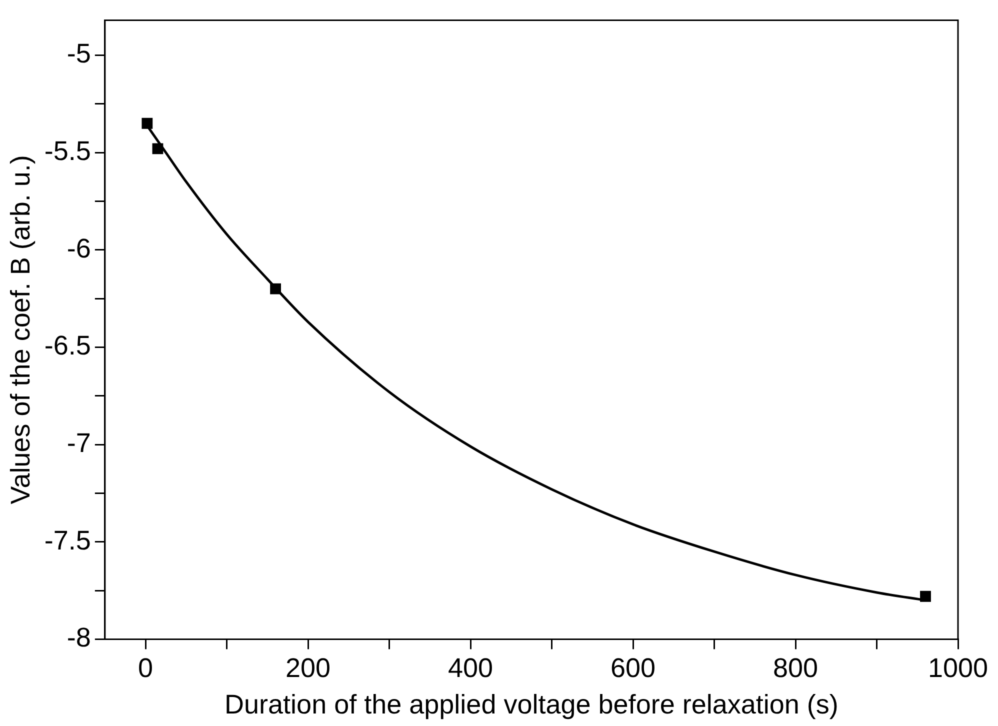 The image size is (998, 726). Describe the element at coordinates (78, 637) in the screenshot. I see `y-tick-label: -8` at that location.